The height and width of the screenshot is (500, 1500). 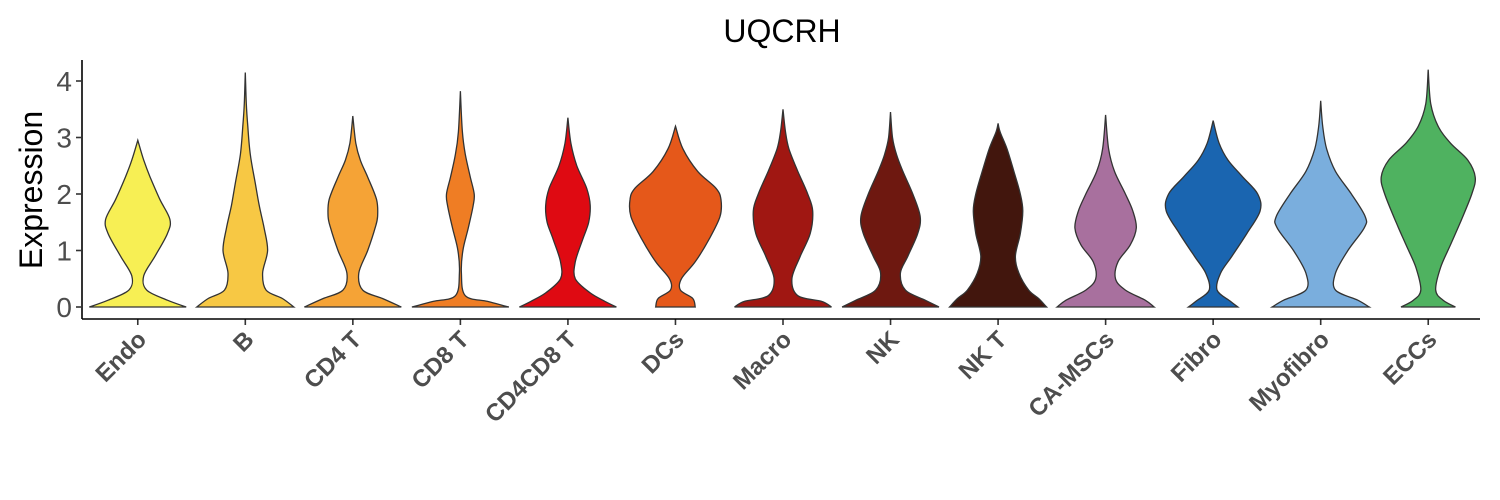 What do you see at coordinates (675, 216) in the screenshot?
I see `violin-dcs` at bounding box center [675, 216].